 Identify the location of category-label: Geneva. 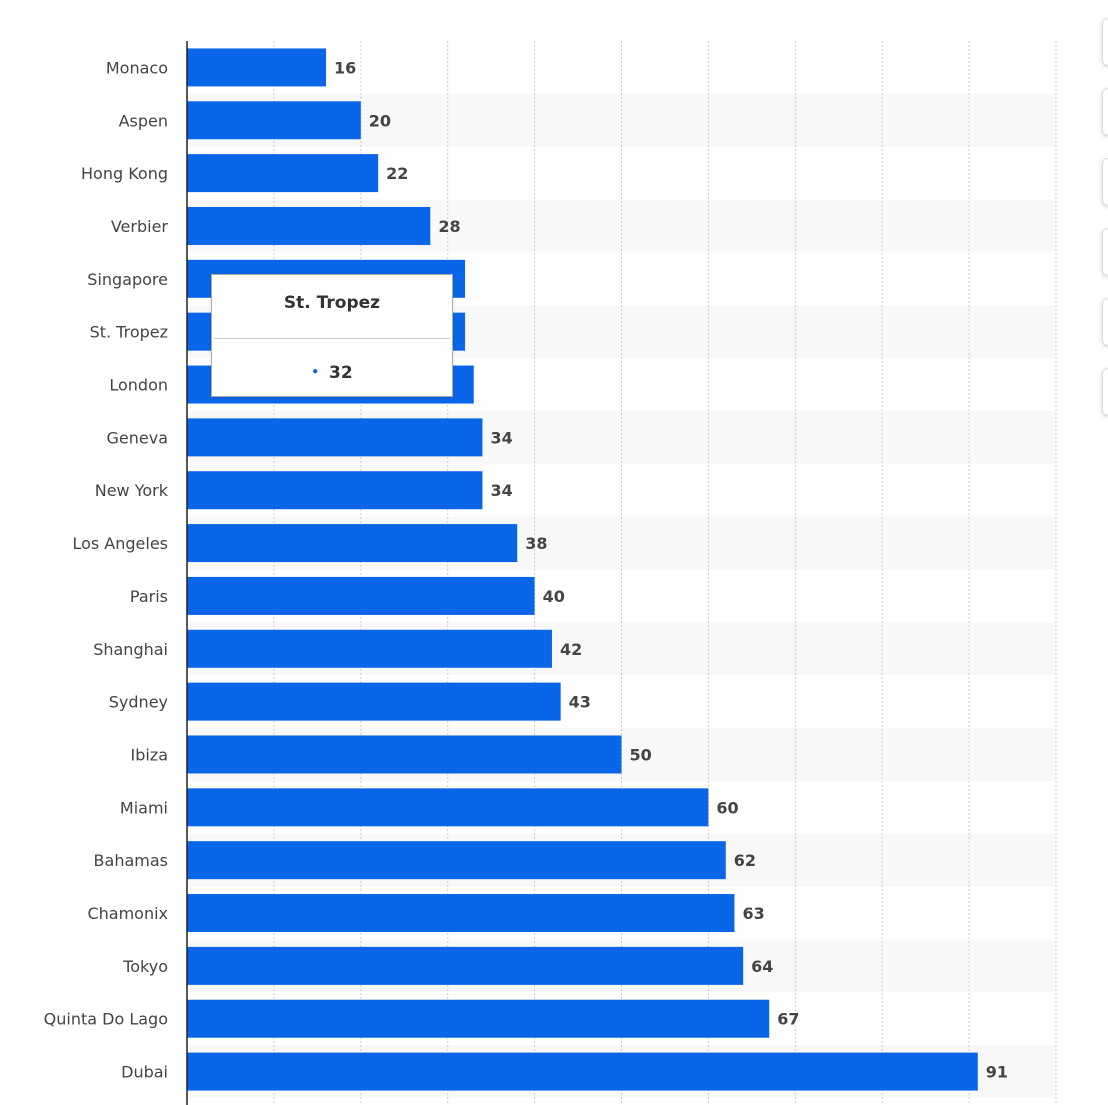
(138, 437).